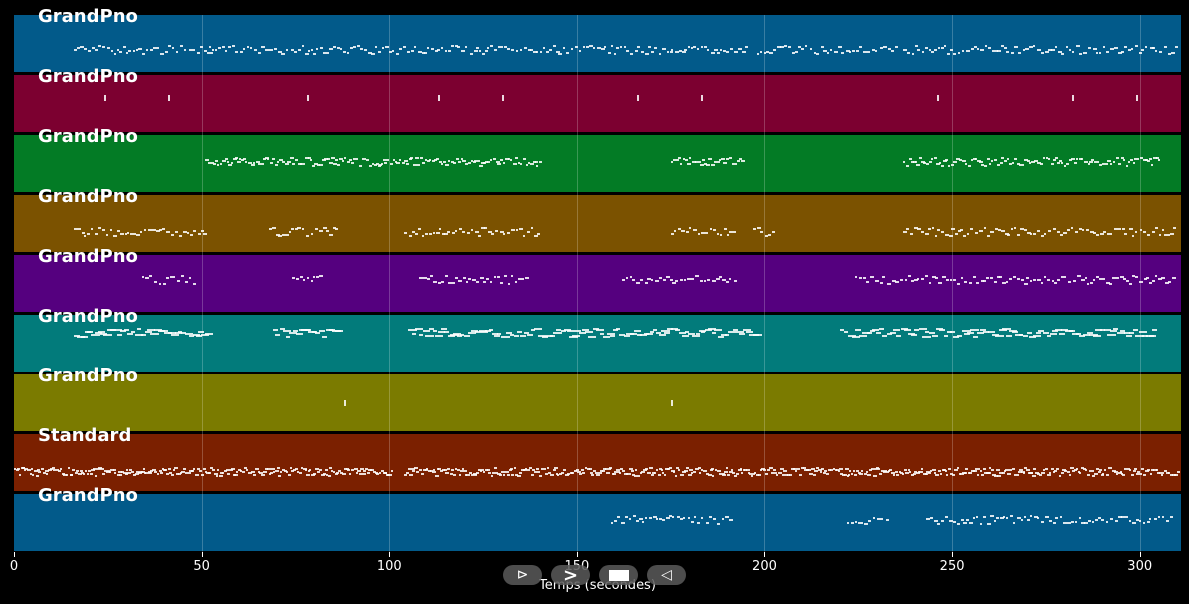 The image size is (1189, 604). Describe the element at coordinates (570, 575) in the screenshot. I see `forward-button: >` at that location.